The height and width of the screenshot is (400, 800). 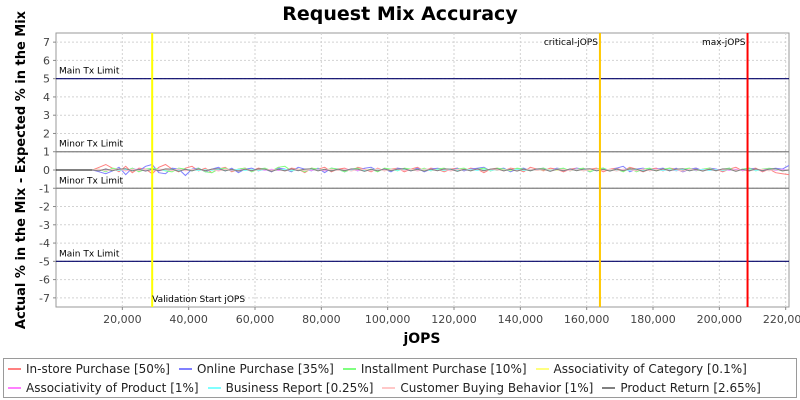 I want to click on x-tick-label: 60,000, so click(x=255, y=319).